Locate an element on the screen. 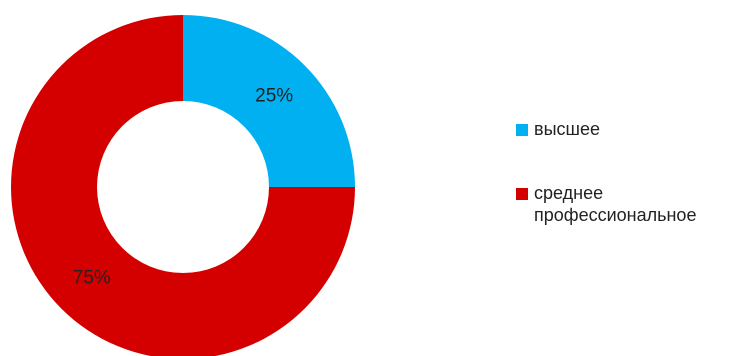 The width and height of the screenshot is (755, 356). chart-legend: высшее среднее профессиональное is located at coordinates (635, 172).